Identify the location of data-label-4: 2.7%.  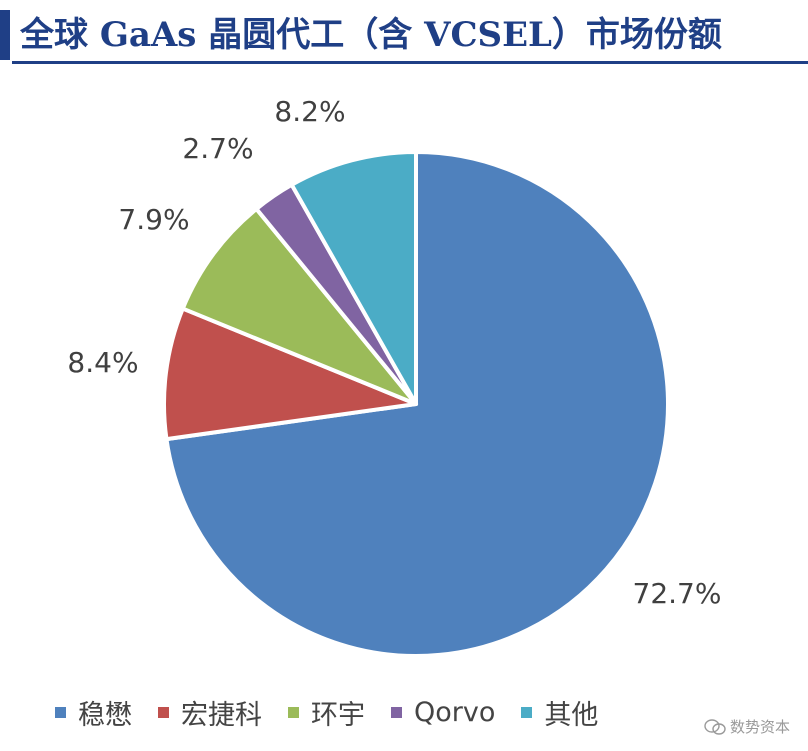
(217, 148).